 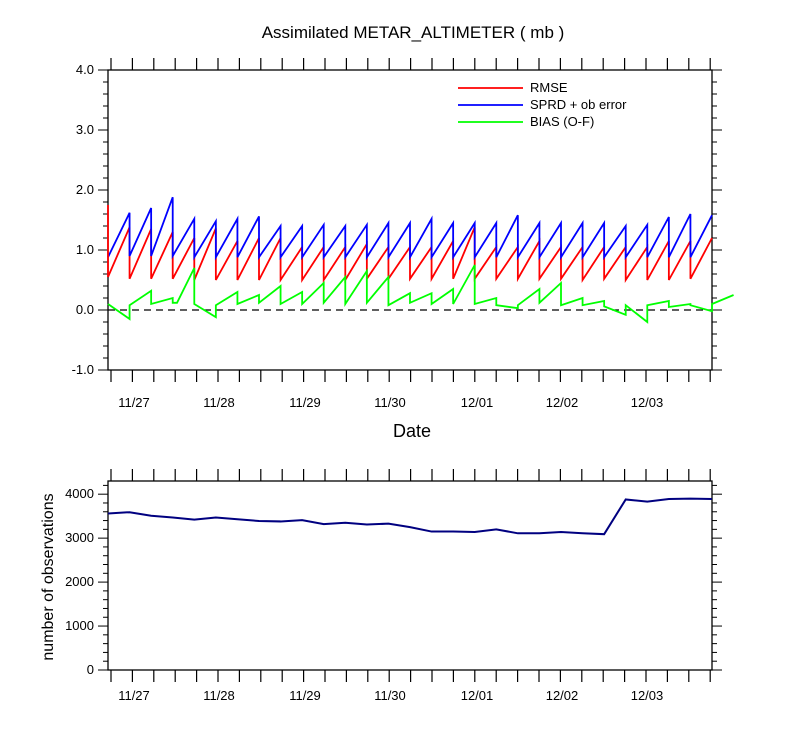 I want to click on legend-label: RMSE, so click(x=549, y=87).